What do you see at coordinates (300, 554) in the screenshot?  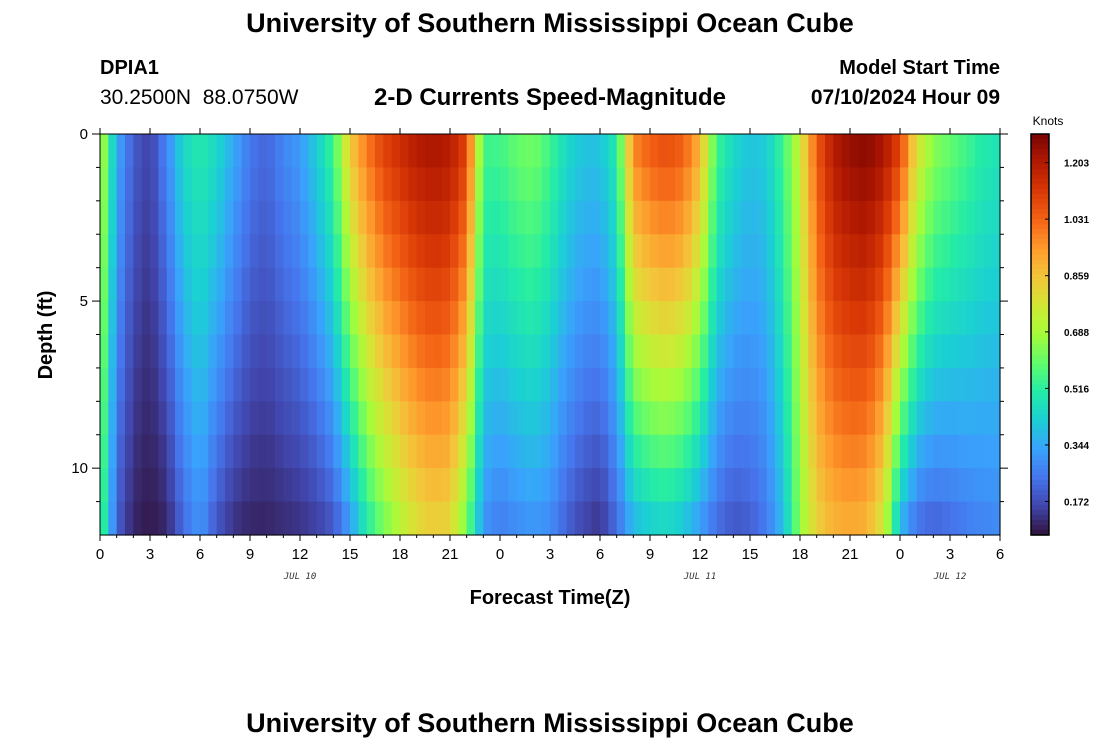 I see `x-tick-label: 12` at bounding box center [300, 554].